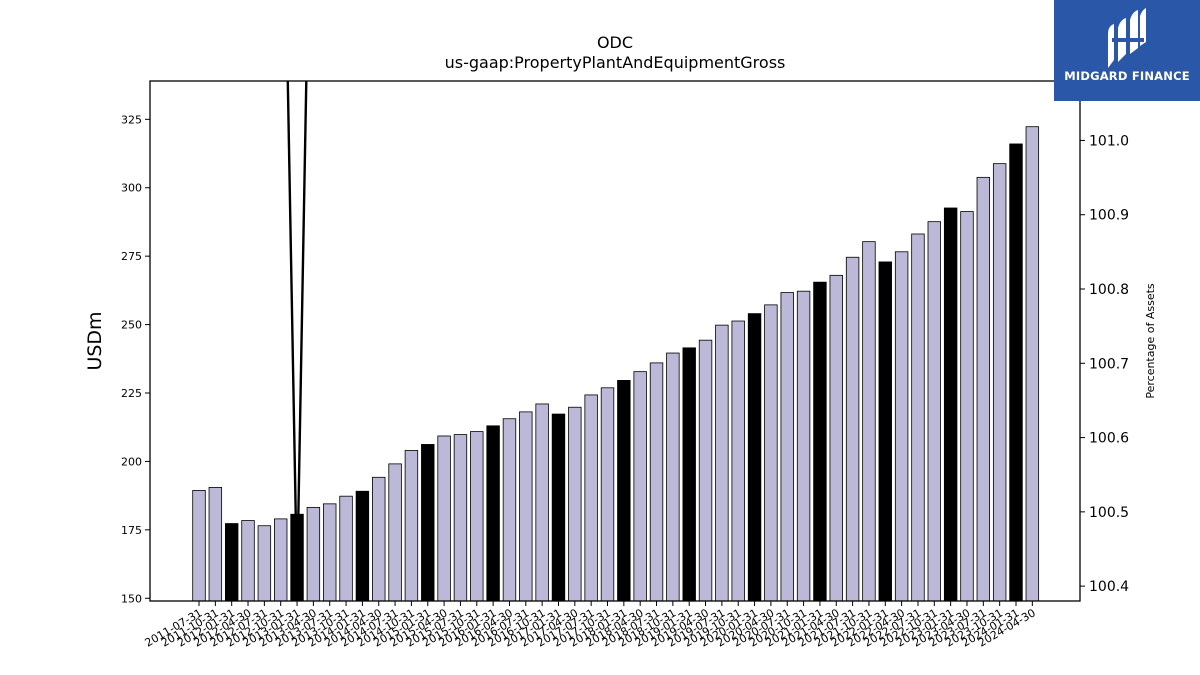 This screenshot has width=1200, height=675. I want to click on midgard-finance-logo: MIDGARD FINANCE, so click(1127, 50).